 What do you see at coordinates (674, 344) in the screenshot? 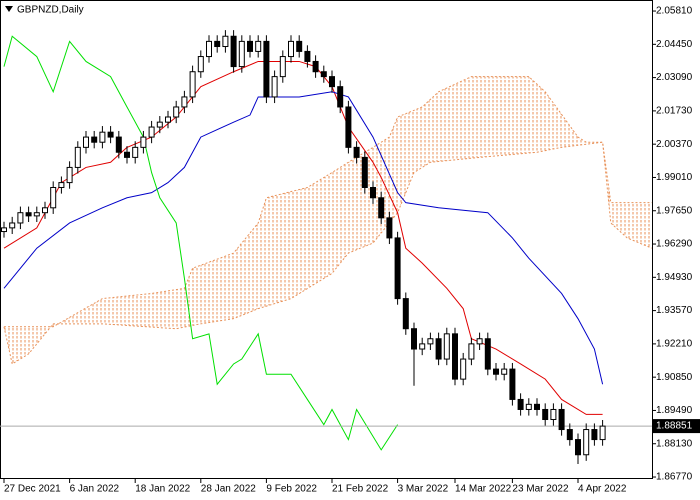
I see `y-tick-label: 1.92210` at bounding box center [674, 344].